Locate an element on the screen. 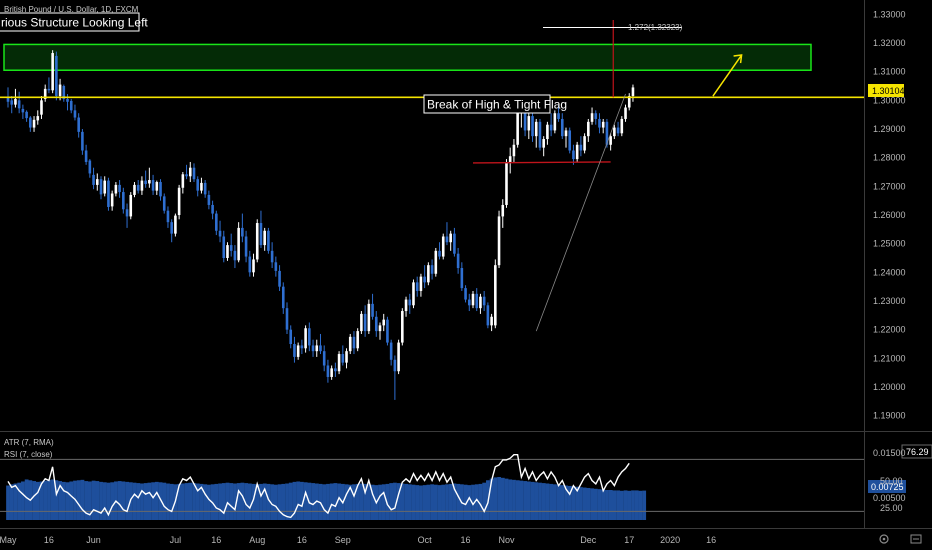  support-line is located at coordinates (541, 162).